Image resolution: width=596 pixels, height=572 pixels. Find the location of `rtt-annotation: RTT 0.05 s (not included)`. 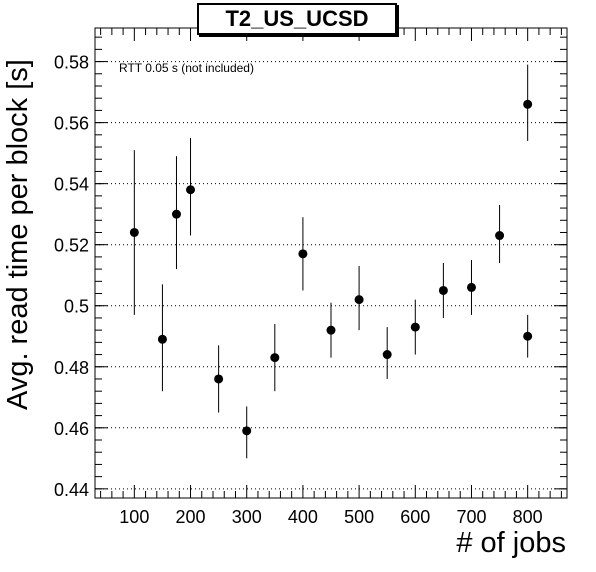

rtt-annotation: RTT 0.05 s (not included) is located at coordinates (186, 68).